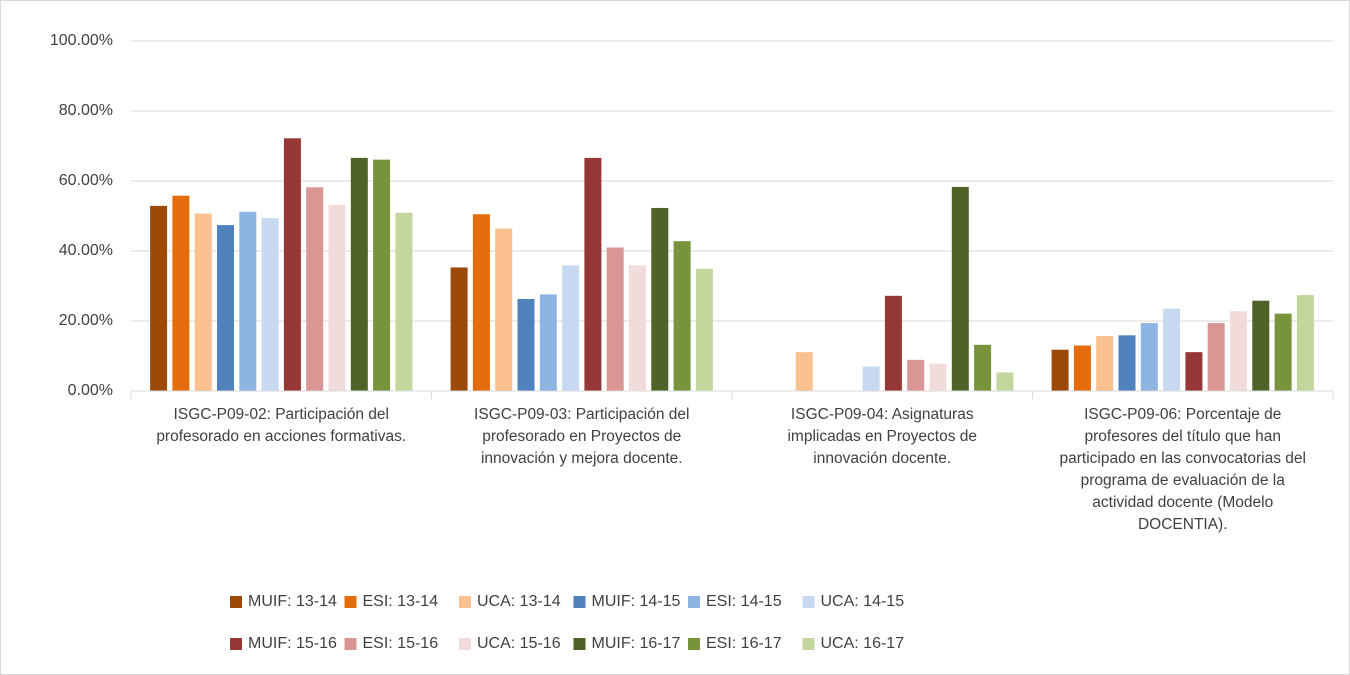 The width and height of the screenshot is (1350, 675). What do you see at coordinates (86, 110) in the screenshot?
I see `y-tick-label: 80.00%` at bounding box center [86, 110].